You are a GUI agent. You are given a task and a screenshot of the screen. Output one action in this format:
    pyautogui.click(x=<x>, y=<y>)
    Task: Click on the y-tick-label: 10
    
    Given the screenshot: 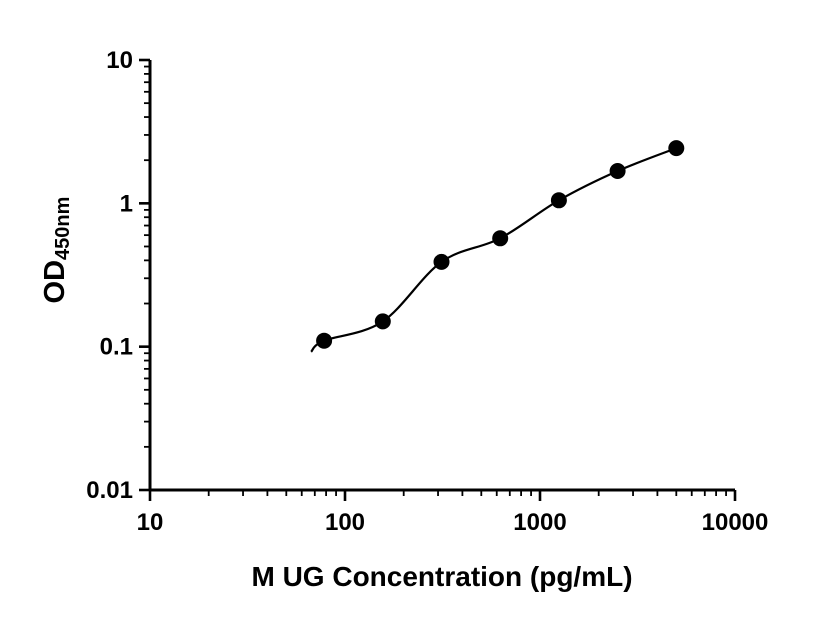 What is the action you would take?
    pyautogui.click(x=119, y=60)
    